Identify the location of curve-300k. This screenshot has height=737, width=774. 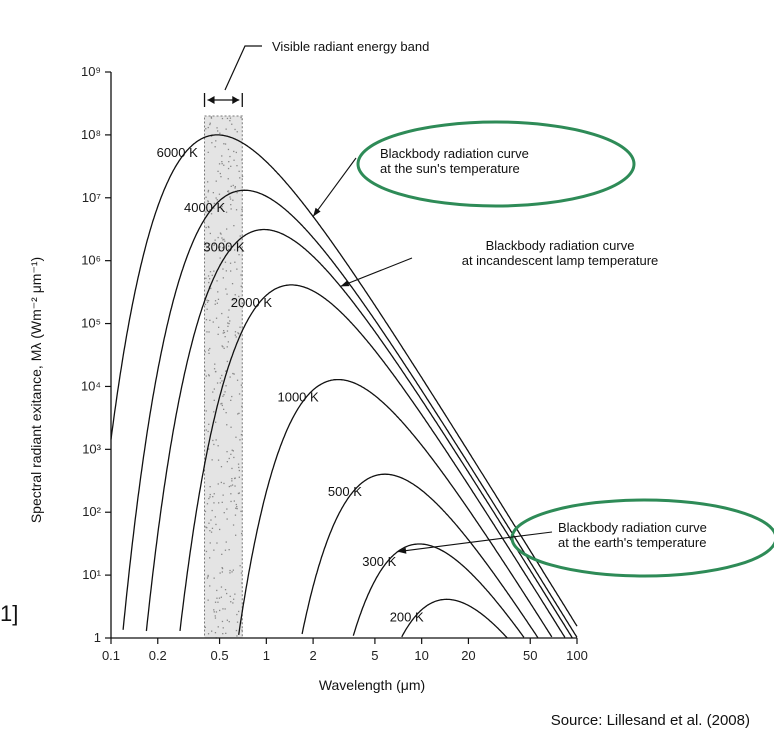
(438, 590).